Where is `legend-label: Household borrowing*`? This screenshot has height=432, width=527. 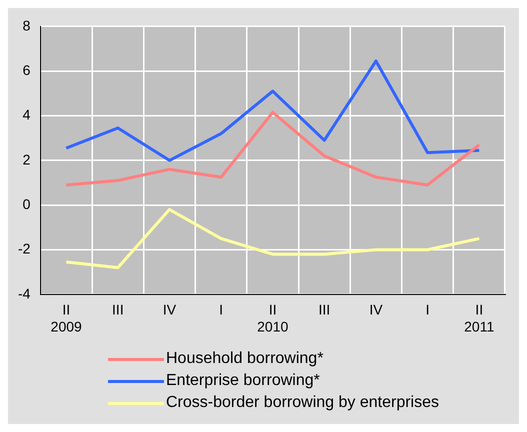 legend-label: Household borrowing* is located at coordinates (245, 359).